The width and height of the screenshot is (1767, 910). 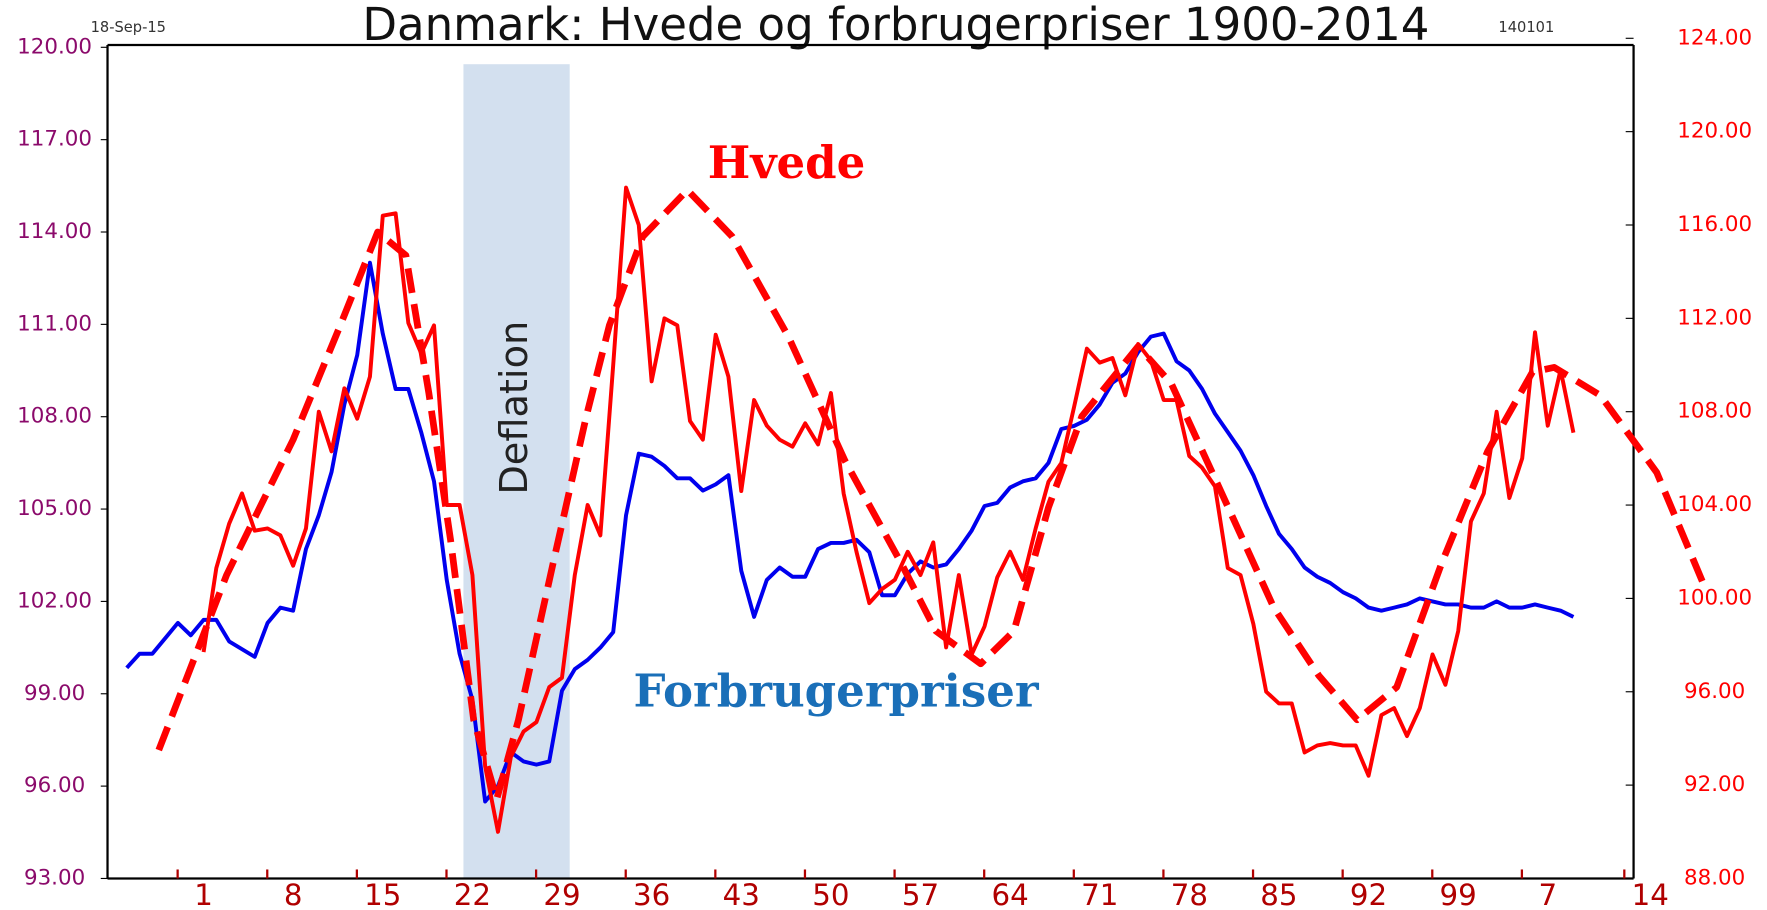 I want to click on y-tick-label: 96.00, so click(x=54, y=785).